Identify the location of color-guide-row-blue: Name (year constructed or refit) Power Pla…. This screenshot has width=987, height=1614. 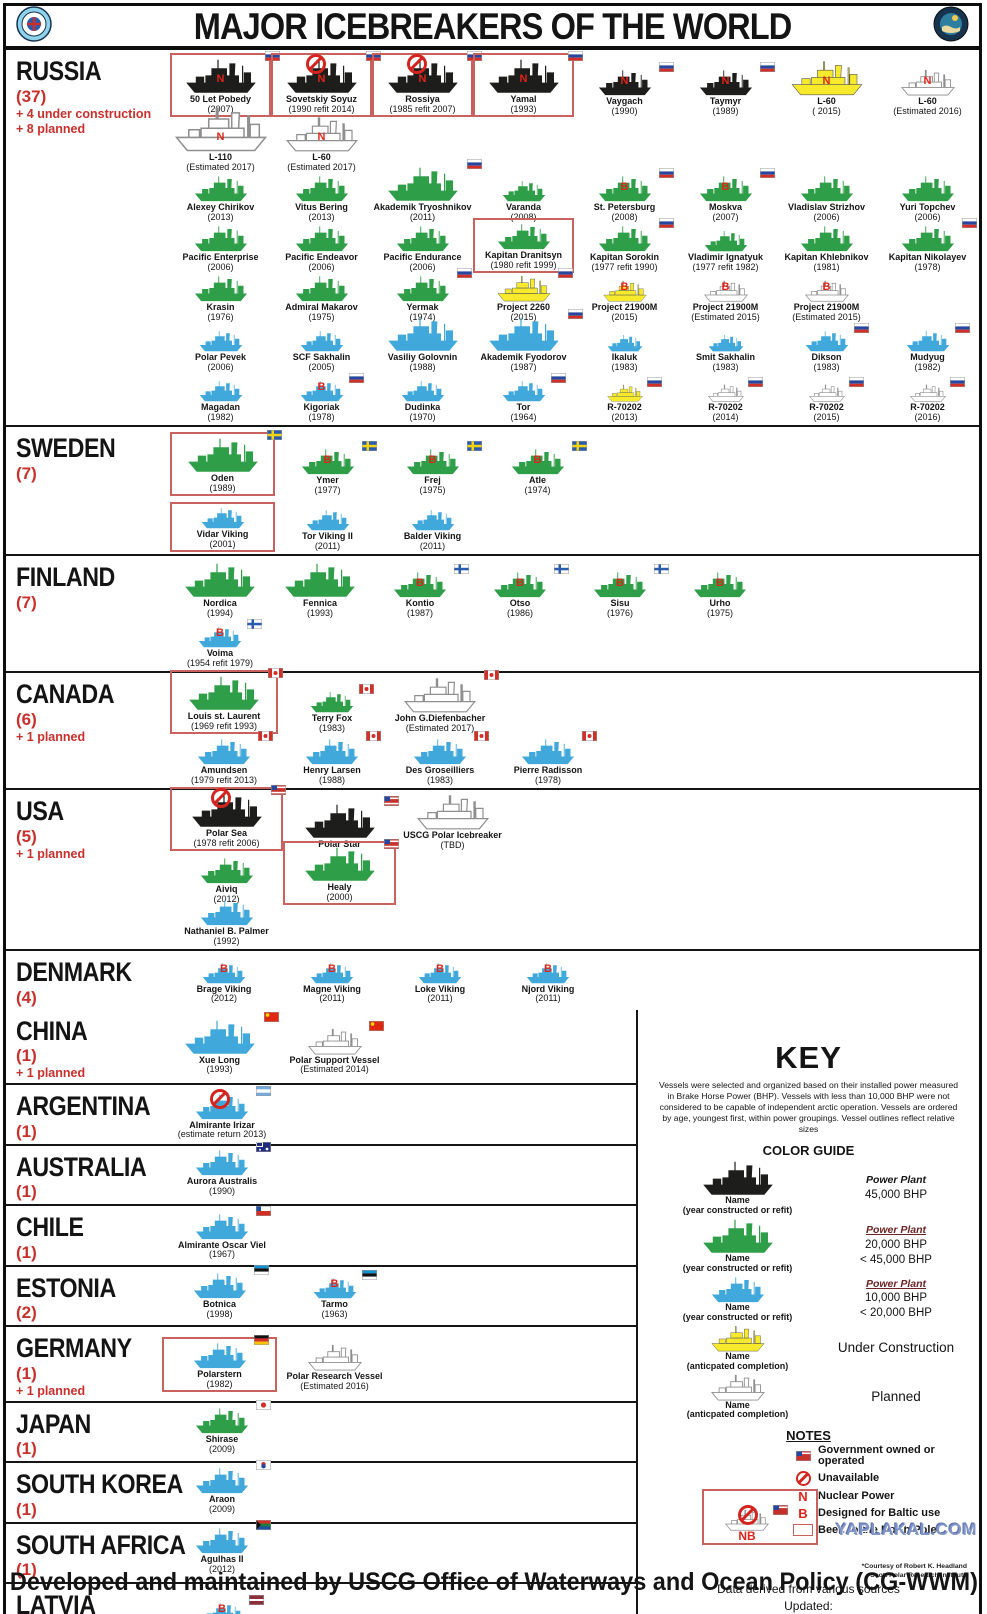
(808, 1299).